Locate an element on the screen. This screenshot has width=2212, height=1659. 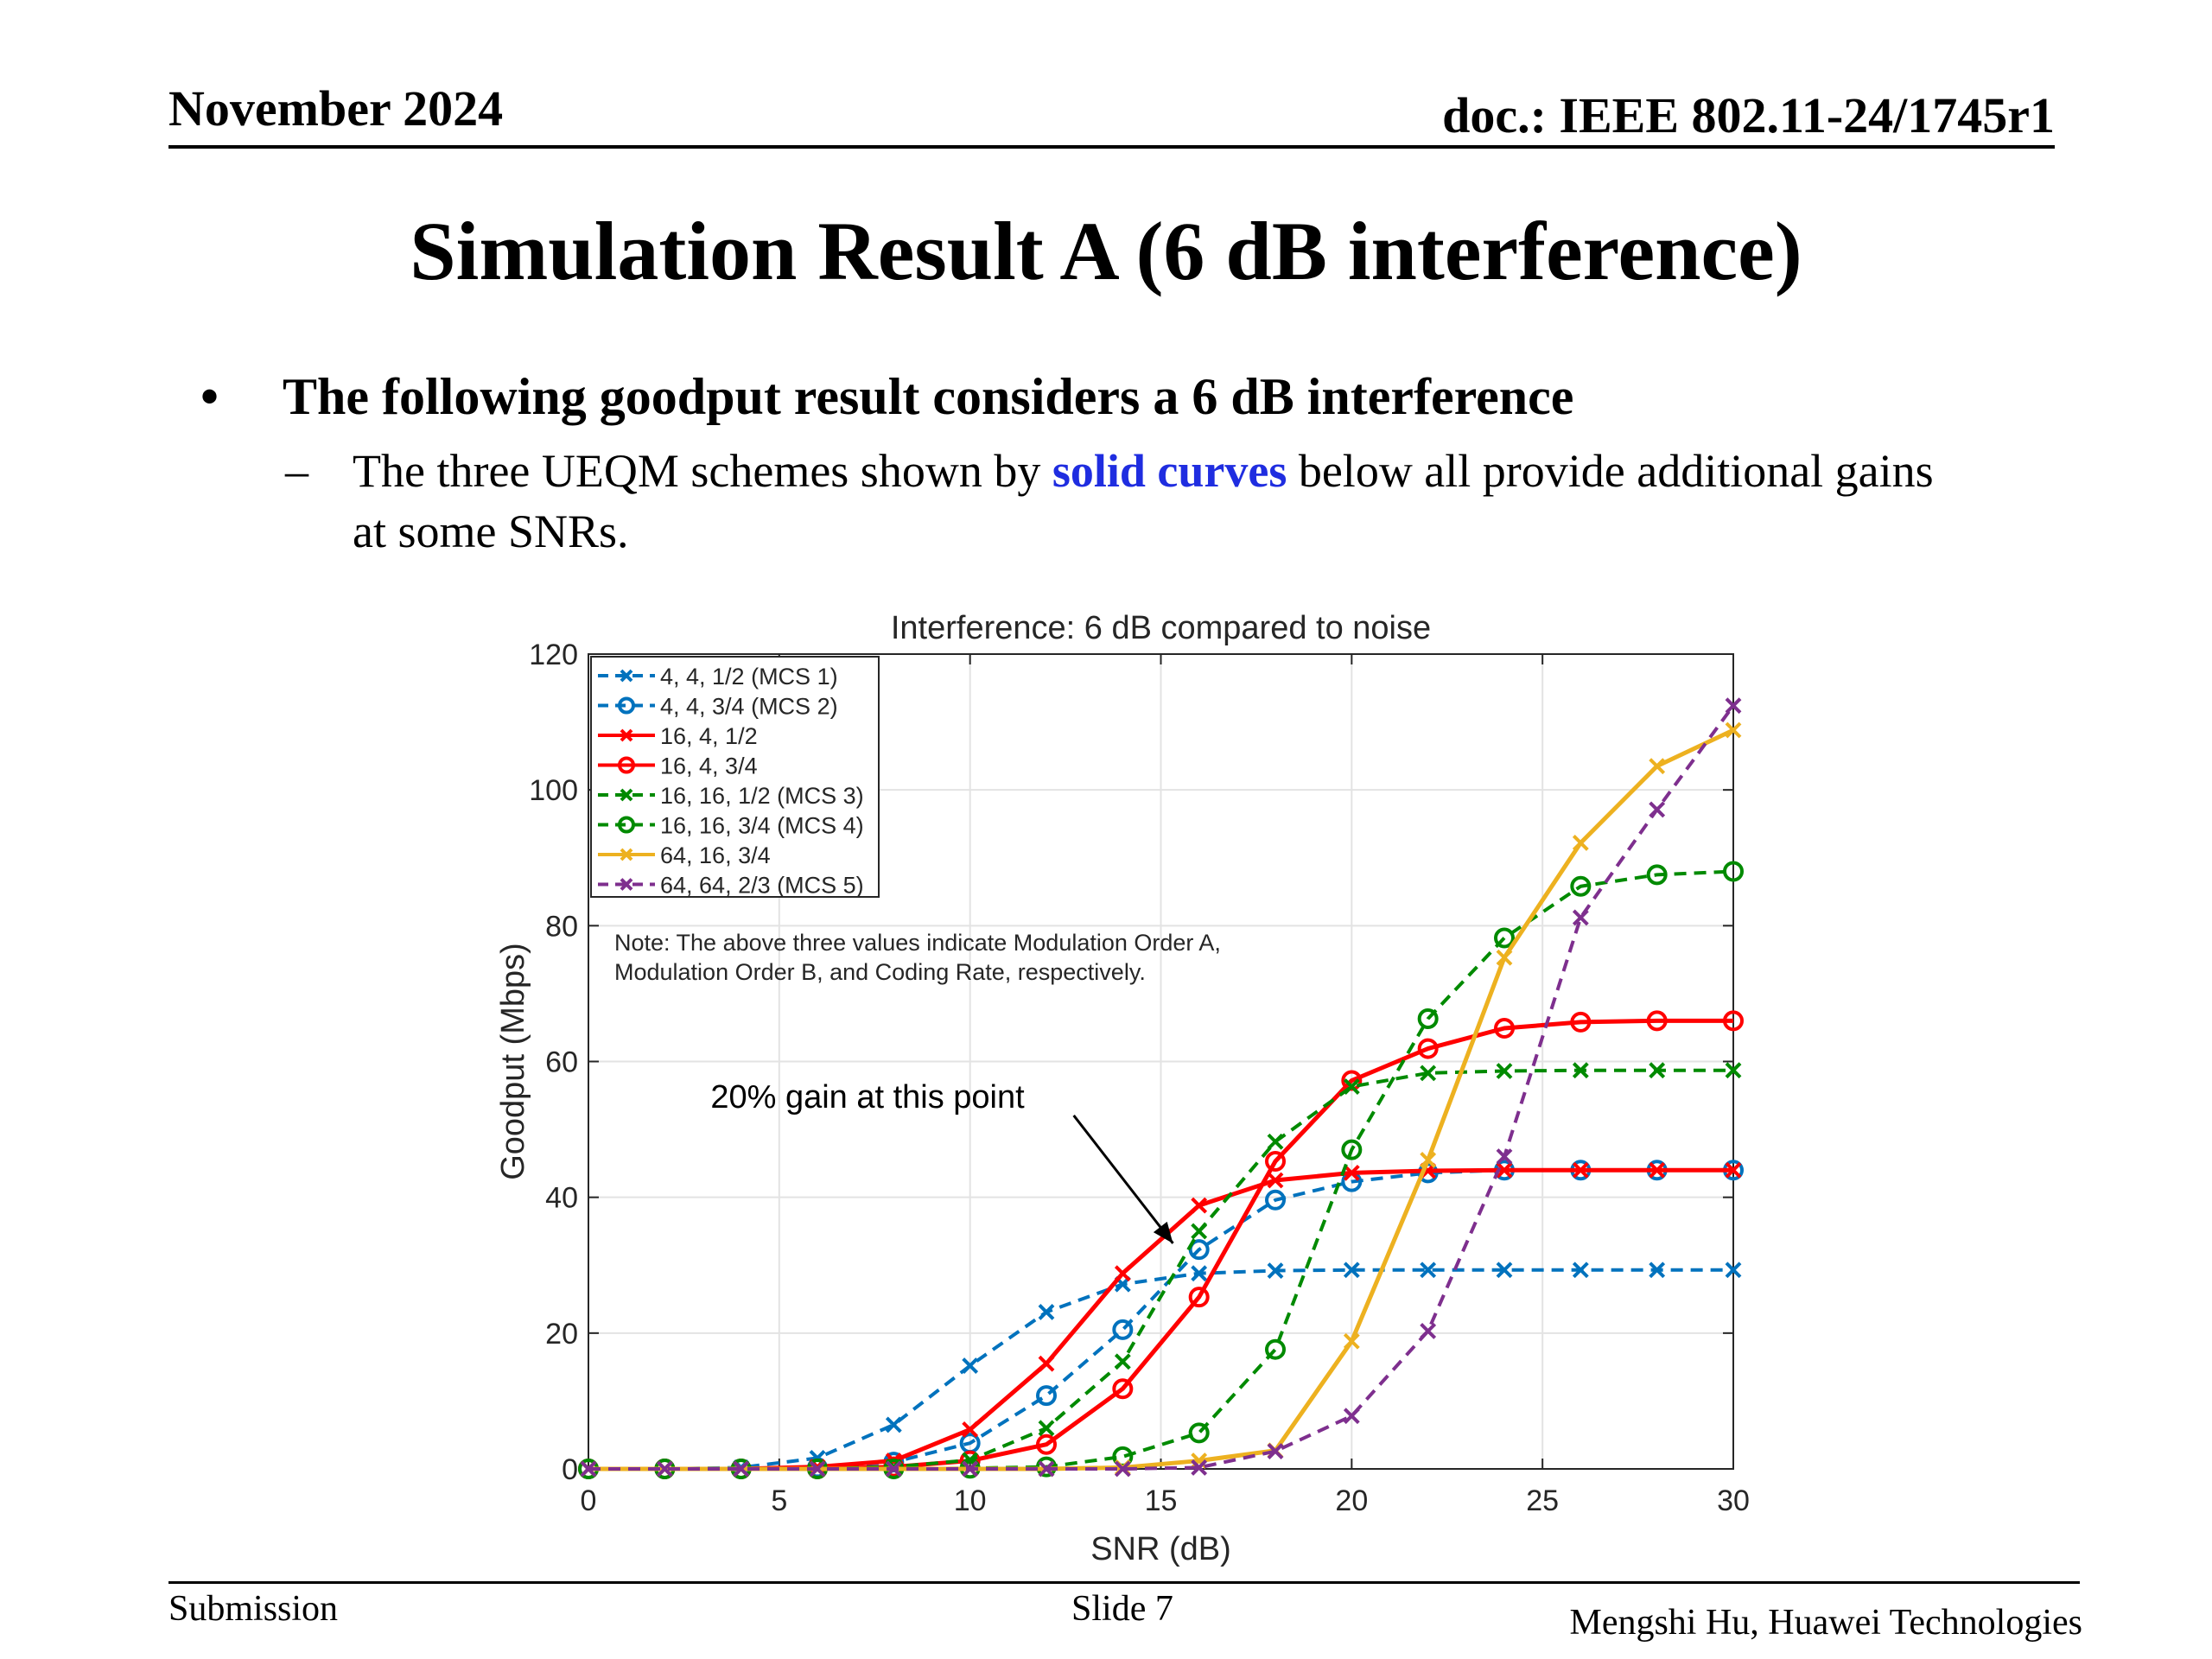
x-tick-label: 30 is located at coordinates (1733, 1500).